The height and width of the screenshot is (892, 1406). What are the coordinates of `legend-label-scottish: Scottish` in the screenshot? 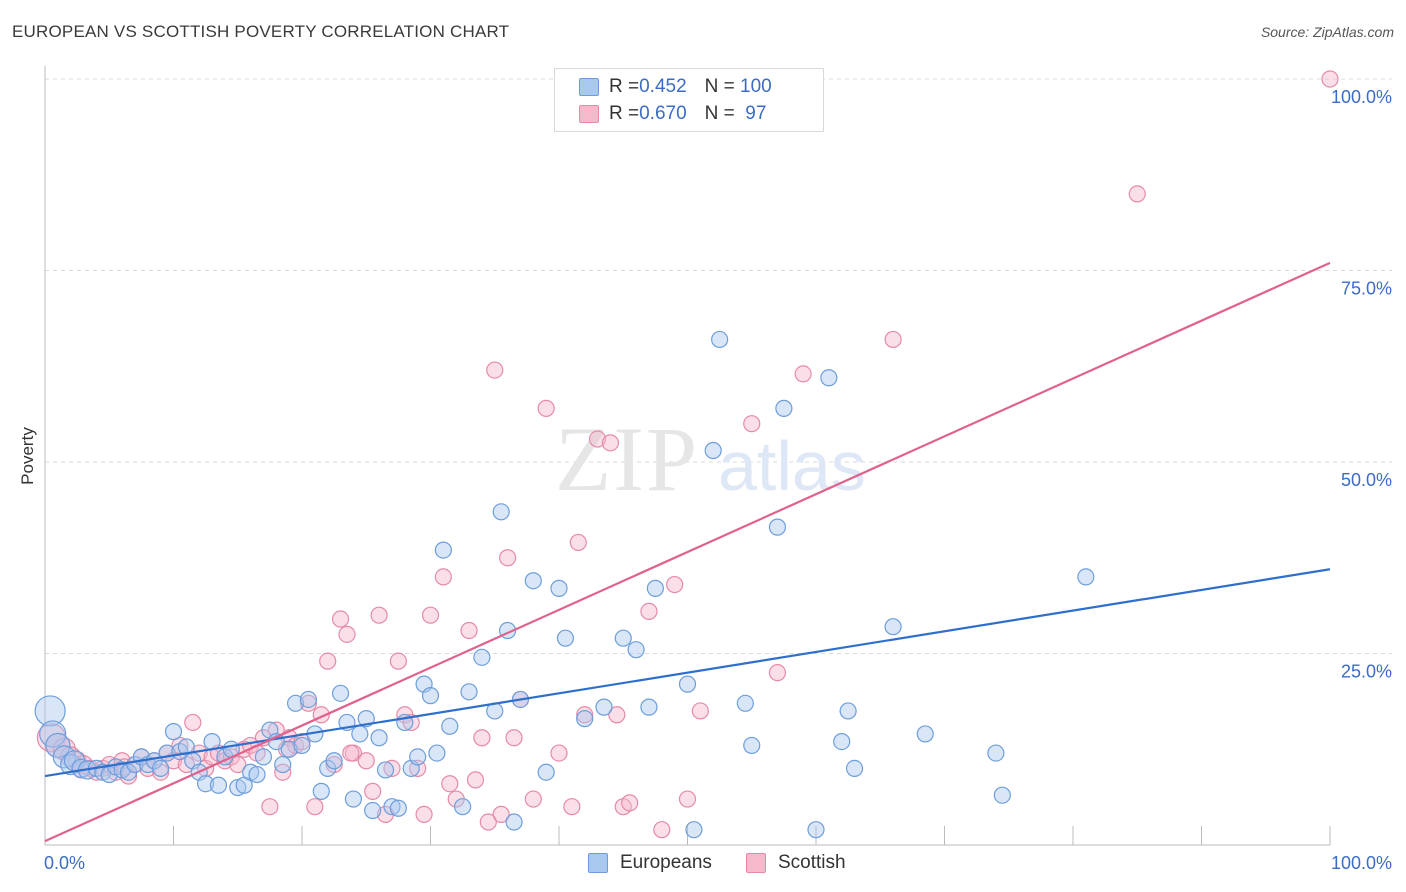 It's located at (812, 862).